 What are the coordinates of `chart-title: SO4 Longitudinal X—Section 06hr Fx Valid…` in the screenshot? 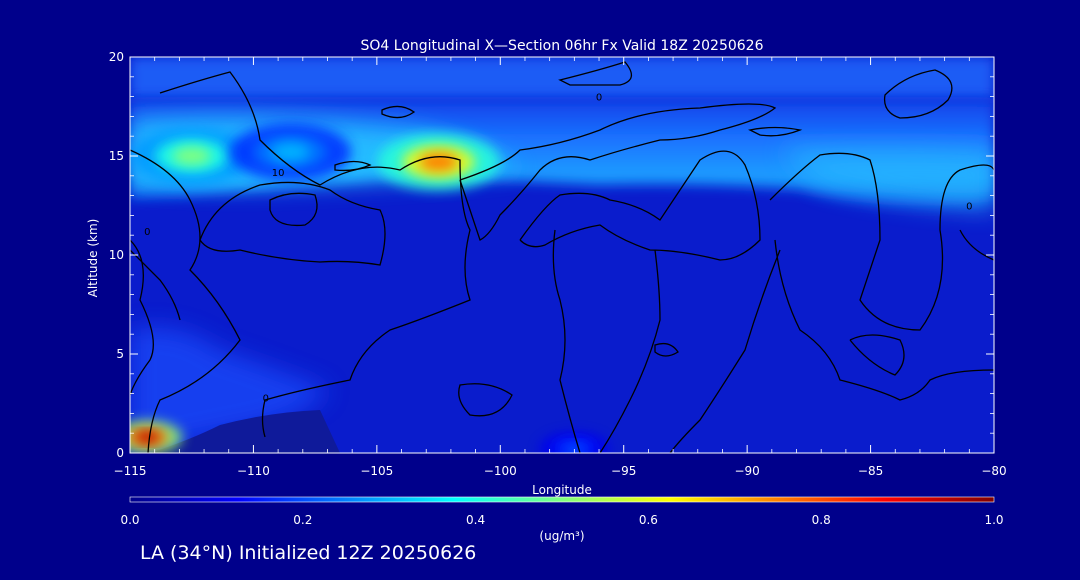 It's located at (562, 46).